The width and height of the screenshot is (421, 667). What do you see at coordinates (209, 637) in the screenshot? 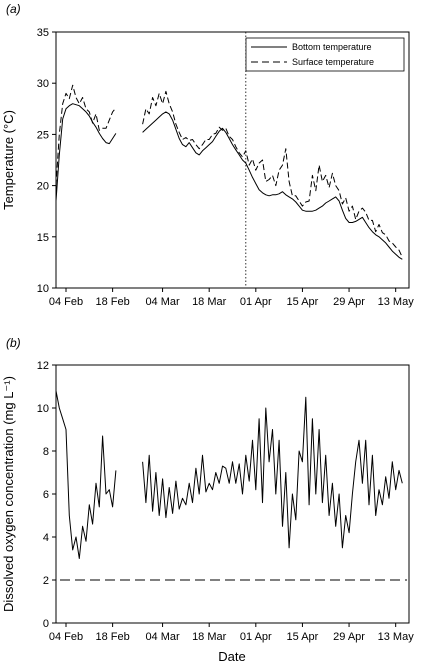
I see `panel-b-x-tick-label: 18 Mar` at bounding box center [209, 637].